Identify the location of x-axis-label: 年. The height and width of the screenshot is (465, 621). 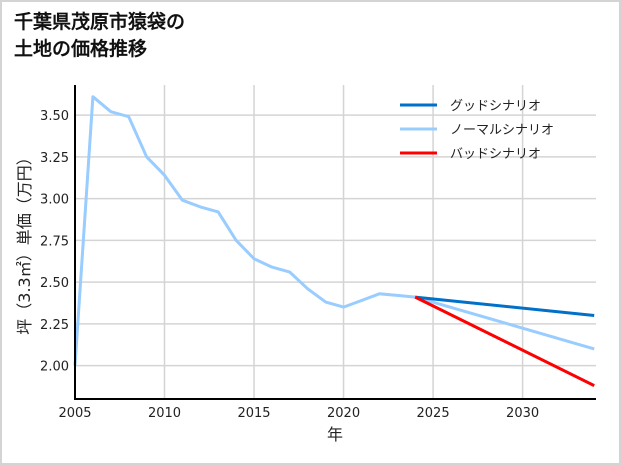
(335, 434).